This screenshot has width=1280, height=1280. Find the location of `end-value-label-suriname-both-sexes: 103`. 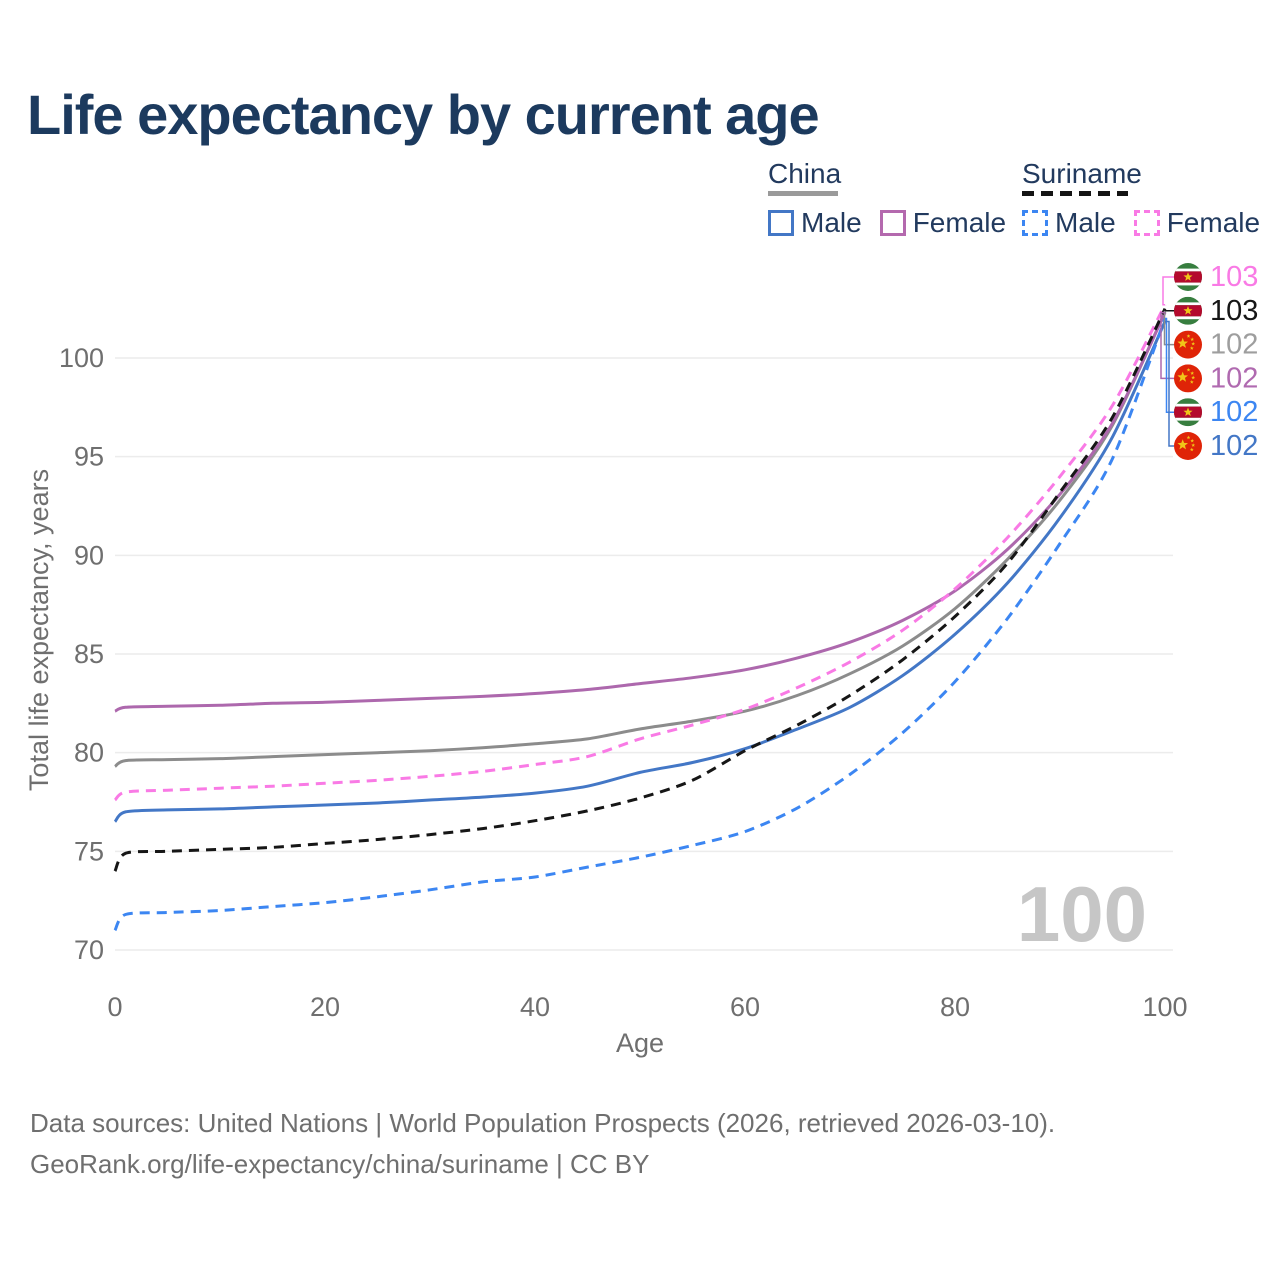

end-value-label-suriname-both-sexes: 103 is located at coordinates (1234, 311).